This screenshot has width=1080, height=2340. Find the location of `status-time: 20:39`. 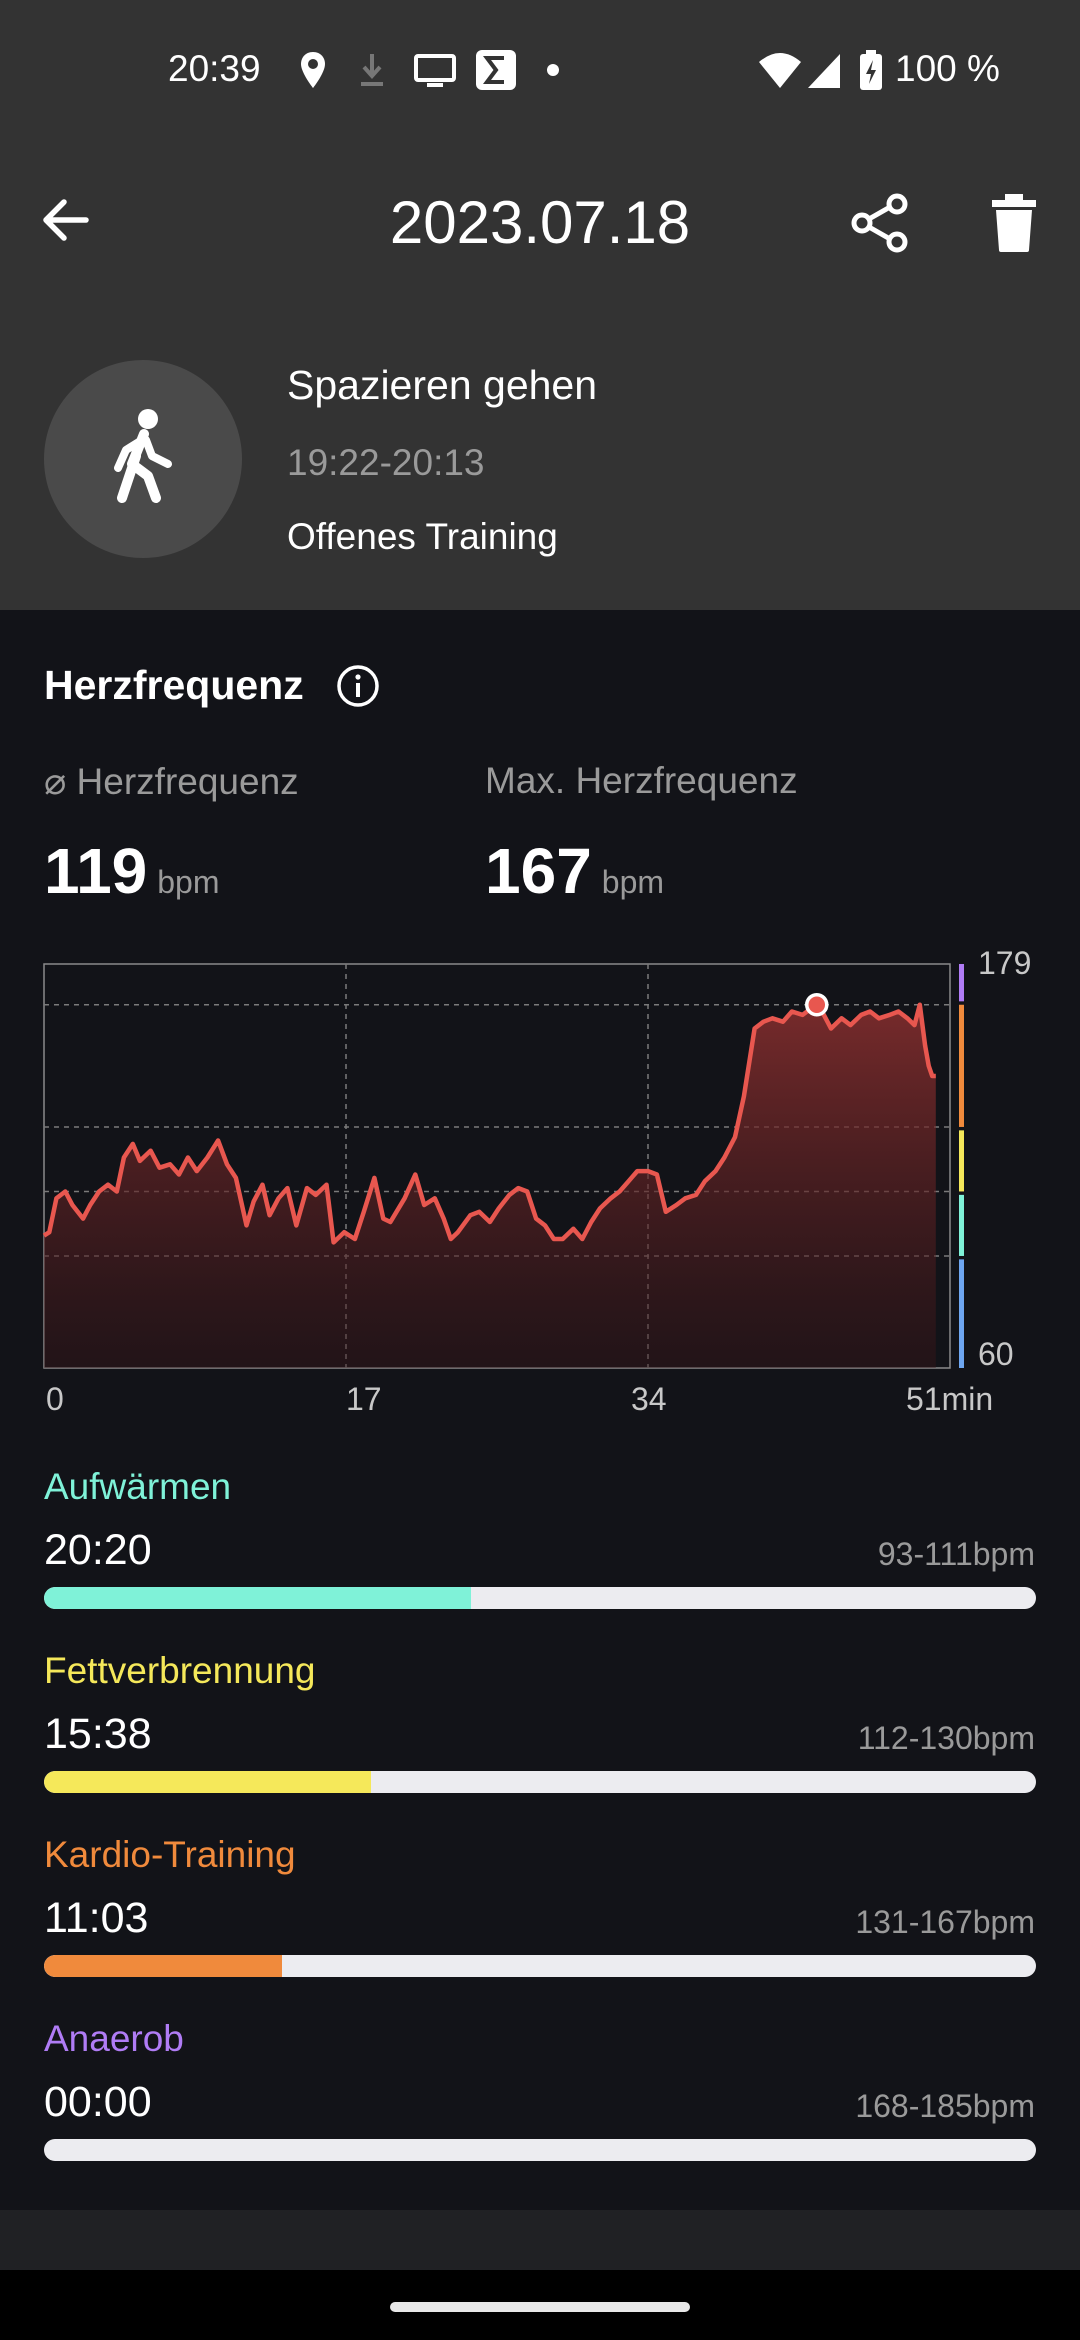

status-time: 20:39 is located at coordinates (214, 68).